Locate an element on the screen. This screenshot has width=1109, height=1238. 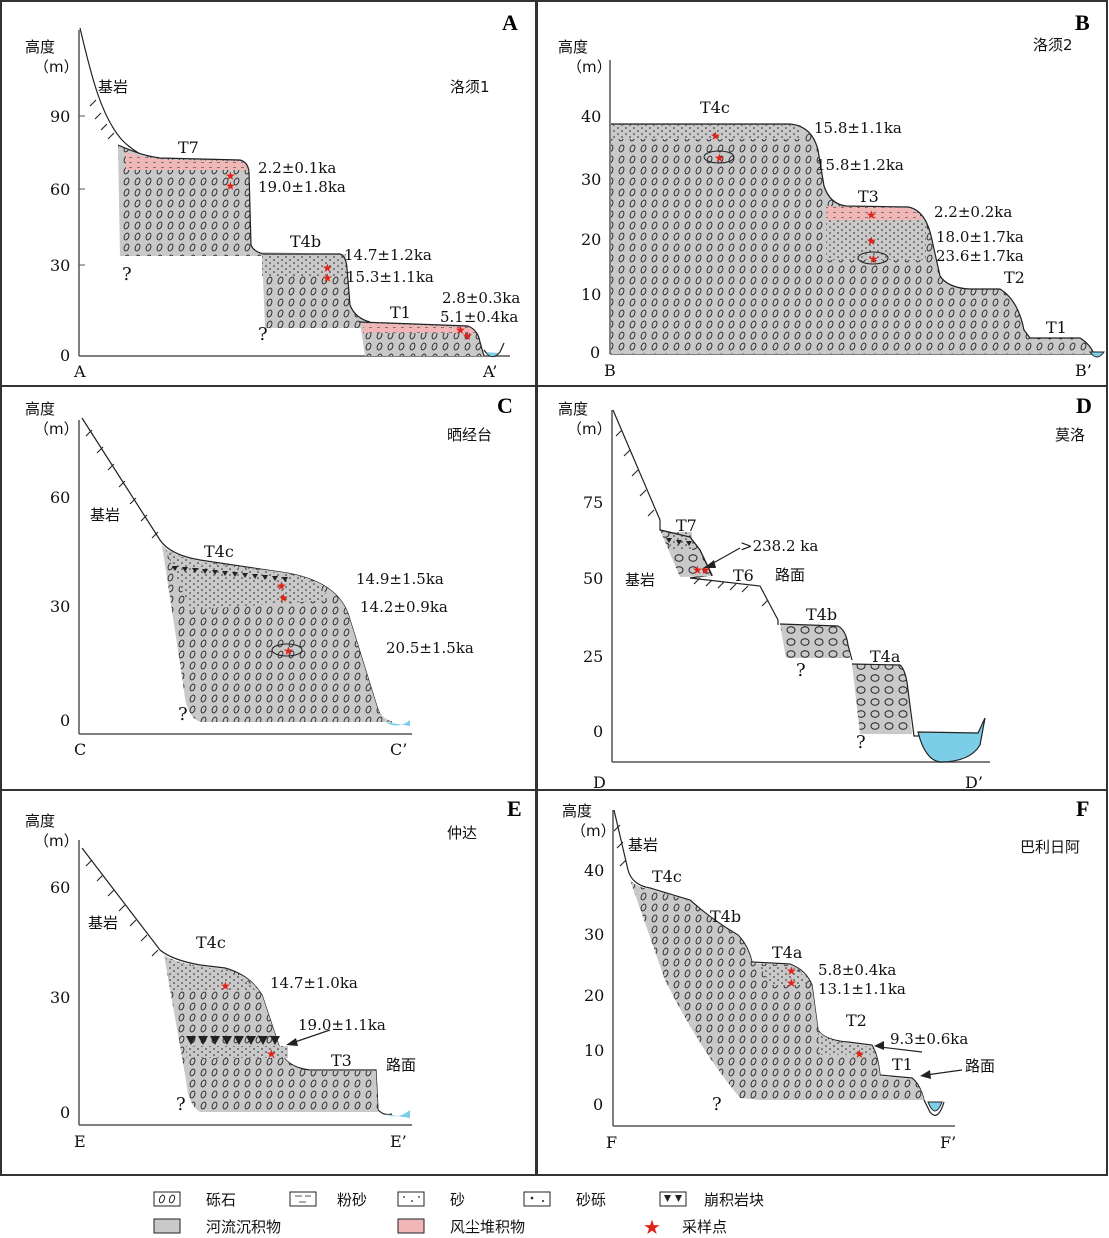
age-b-0: 15.8±1.1ka is located at coordinates (858, 128).